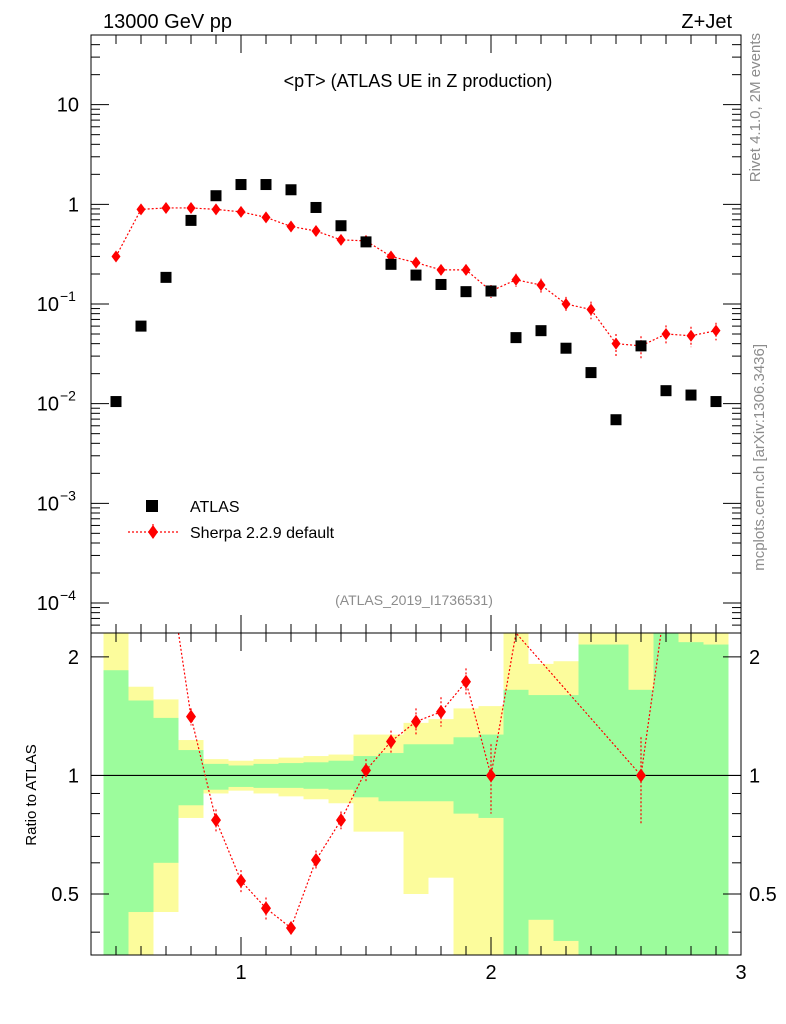 The height and width of the screenshot is (1024, 786). What do you see at coordinates (755, 107) in the screenshot?
I see `rivet-version-label: Rivet 4.1.0, 2M events` at bounding box center [755, 107].